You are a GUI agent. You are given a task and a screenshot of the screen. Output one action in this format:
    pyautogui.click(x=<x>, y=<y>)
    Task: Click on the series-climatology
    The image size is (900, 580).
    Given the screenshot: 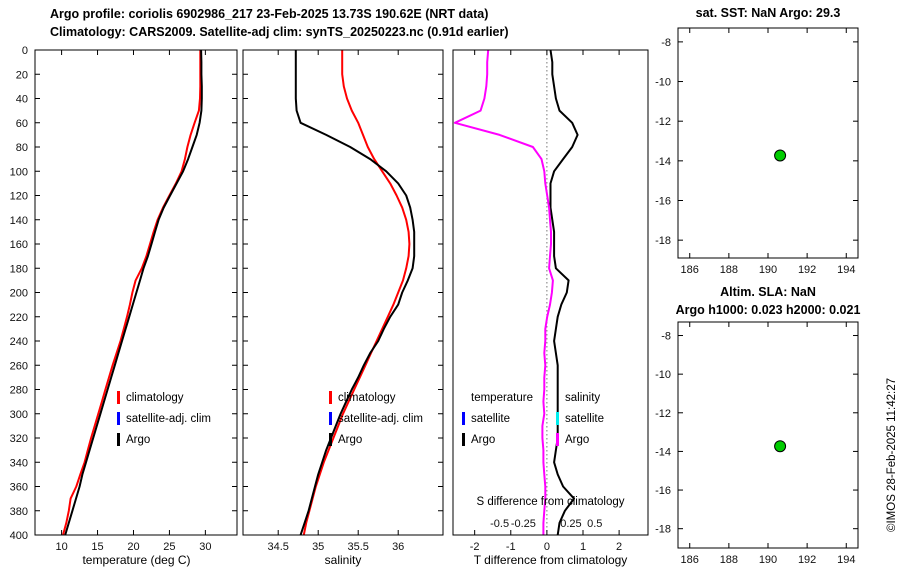 What is the action you would take?
    pyautogui.click(x=132, y=292)
    